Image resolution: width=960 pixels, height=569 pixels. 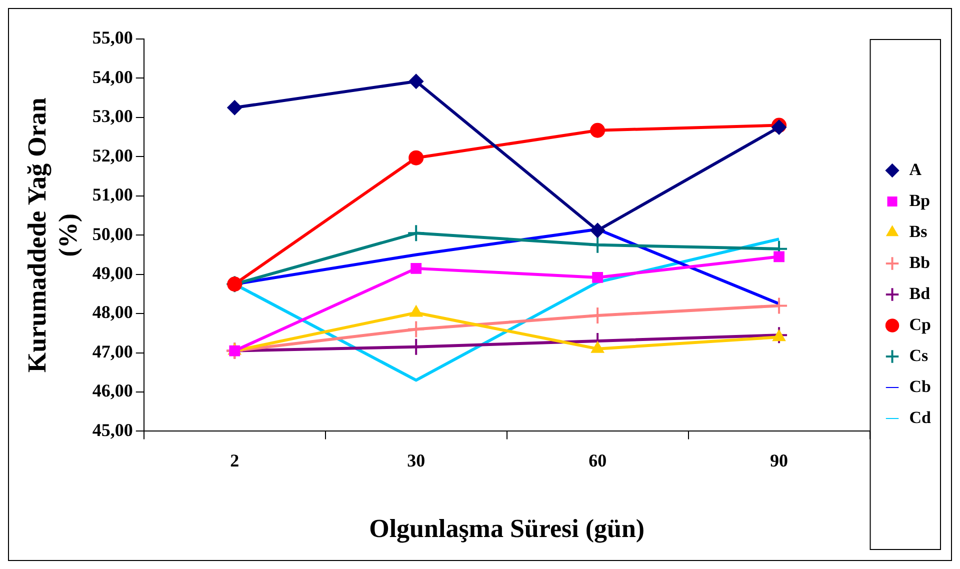 What do you see at coordinates (919, 262) in the screenshot?
I see `legend-label: Bb` at bounding box center [919, 262].